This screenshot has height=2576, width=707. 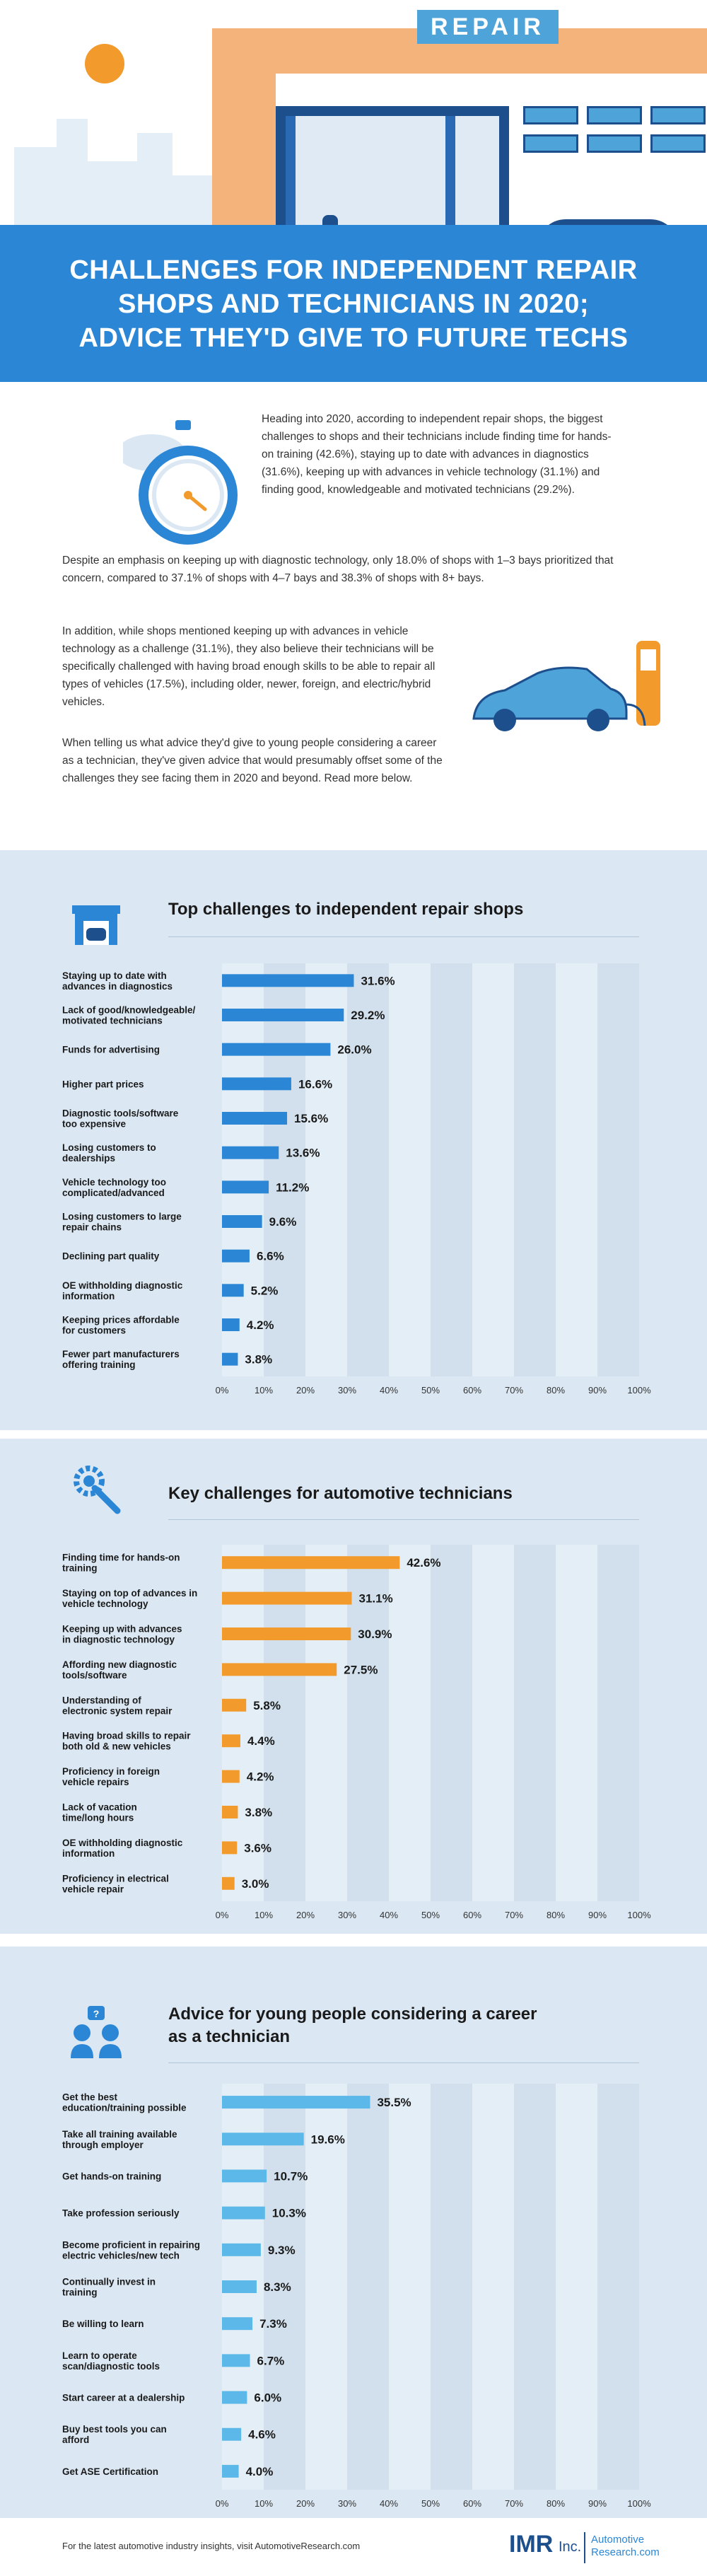 I want to click on category-label-line: Buy best tools you can, so click(x=114, y=2429).